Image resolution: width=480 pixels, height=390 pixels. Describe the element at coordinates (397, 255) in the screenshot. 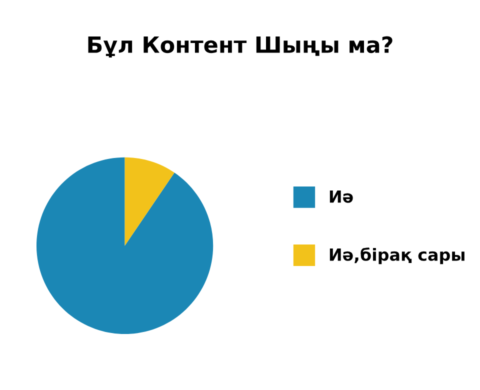

I see `legend-label: Иә,бірақ сары` at that location.